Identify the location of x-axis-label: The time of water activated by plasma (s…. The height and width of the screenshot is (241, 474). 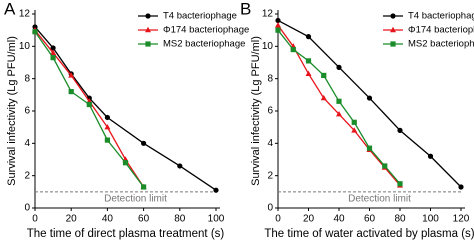
(369, 234).